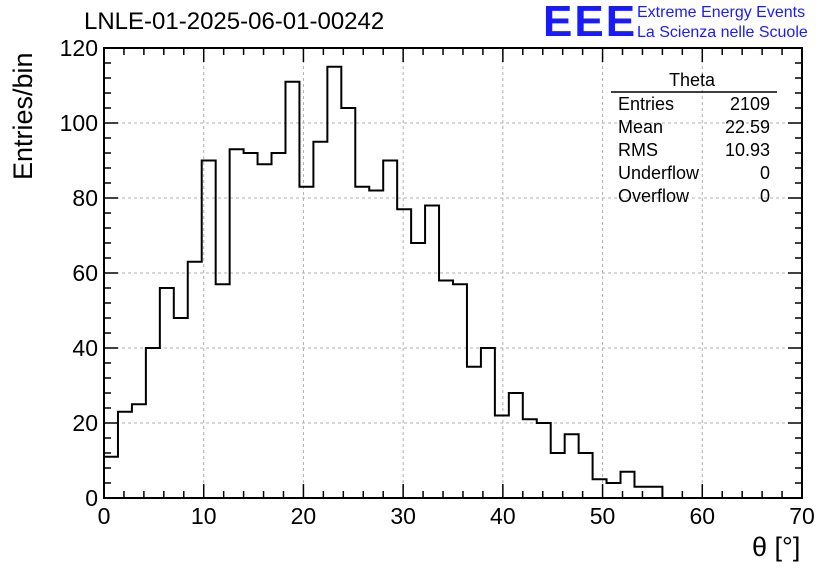 The width and height of the screenshot is (836, 572). What do you see at coordinates (640, 127) in the screenshot?
I see `stats-row-label: Mean` at bounding box center [640, 127].